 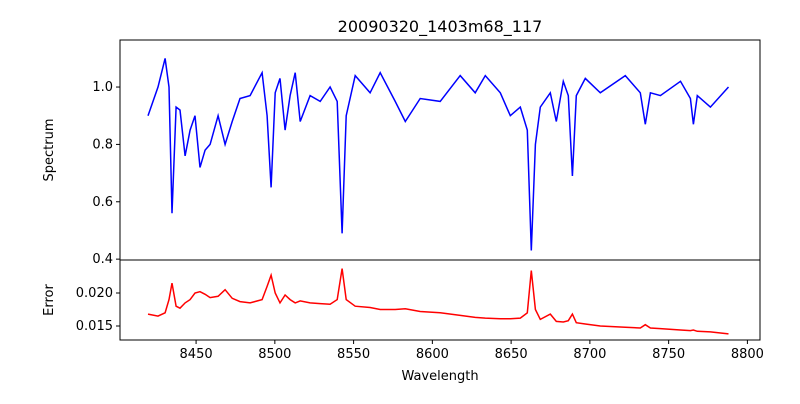 What do you see at coordinates (440, 27) in the screenshot?
I see `chart-title: 20090320_1403m68_117` at bounding box center [440, 27].